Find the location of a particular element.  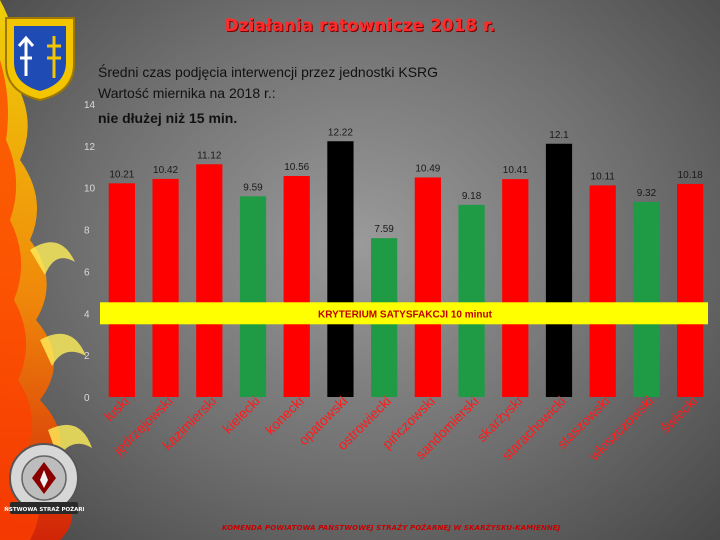

flame-decoration is located at coordinates (46, 270).